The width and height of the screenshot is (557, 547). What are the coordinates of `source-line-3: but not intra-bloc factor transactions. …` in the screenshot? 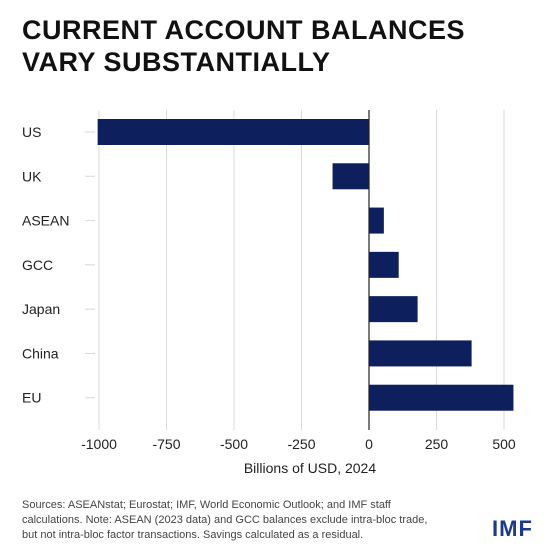 It's located at (193, 535).